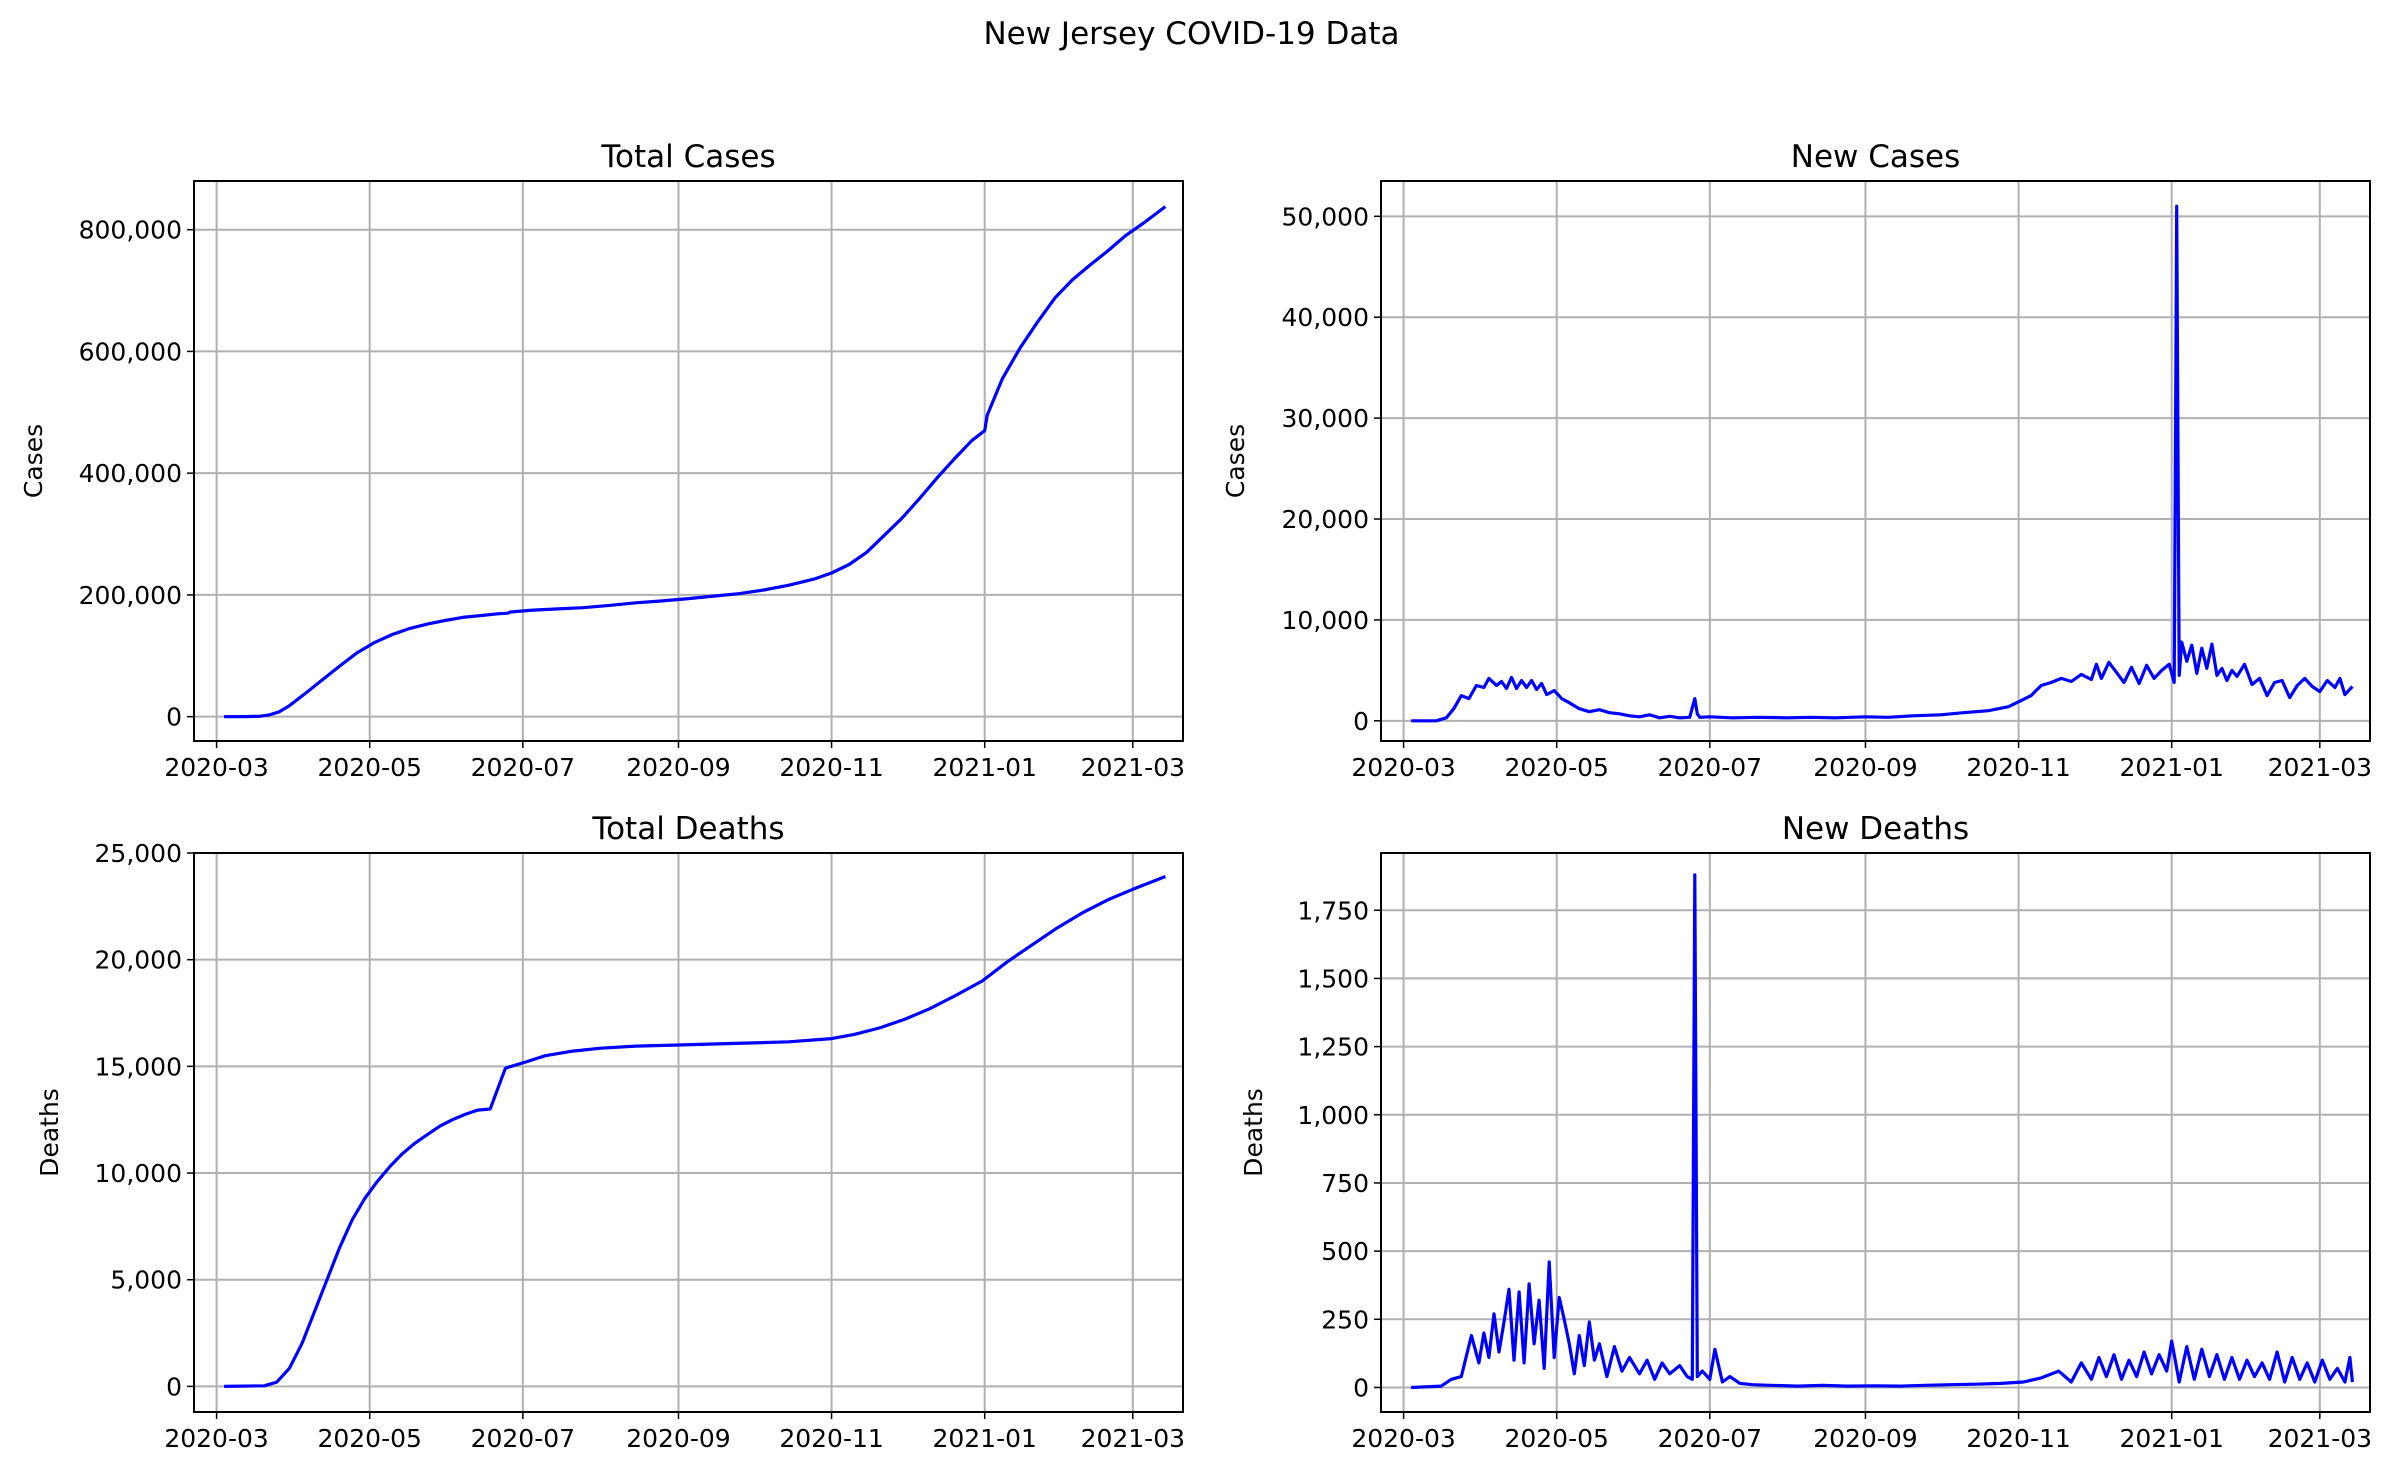 This screenshot has width=2383, height=1479. What do you see at coordinates (1333, 1115) in the screenshot?
I see `y-tick-label: 1,000` at bounding box center [1333, 1115].